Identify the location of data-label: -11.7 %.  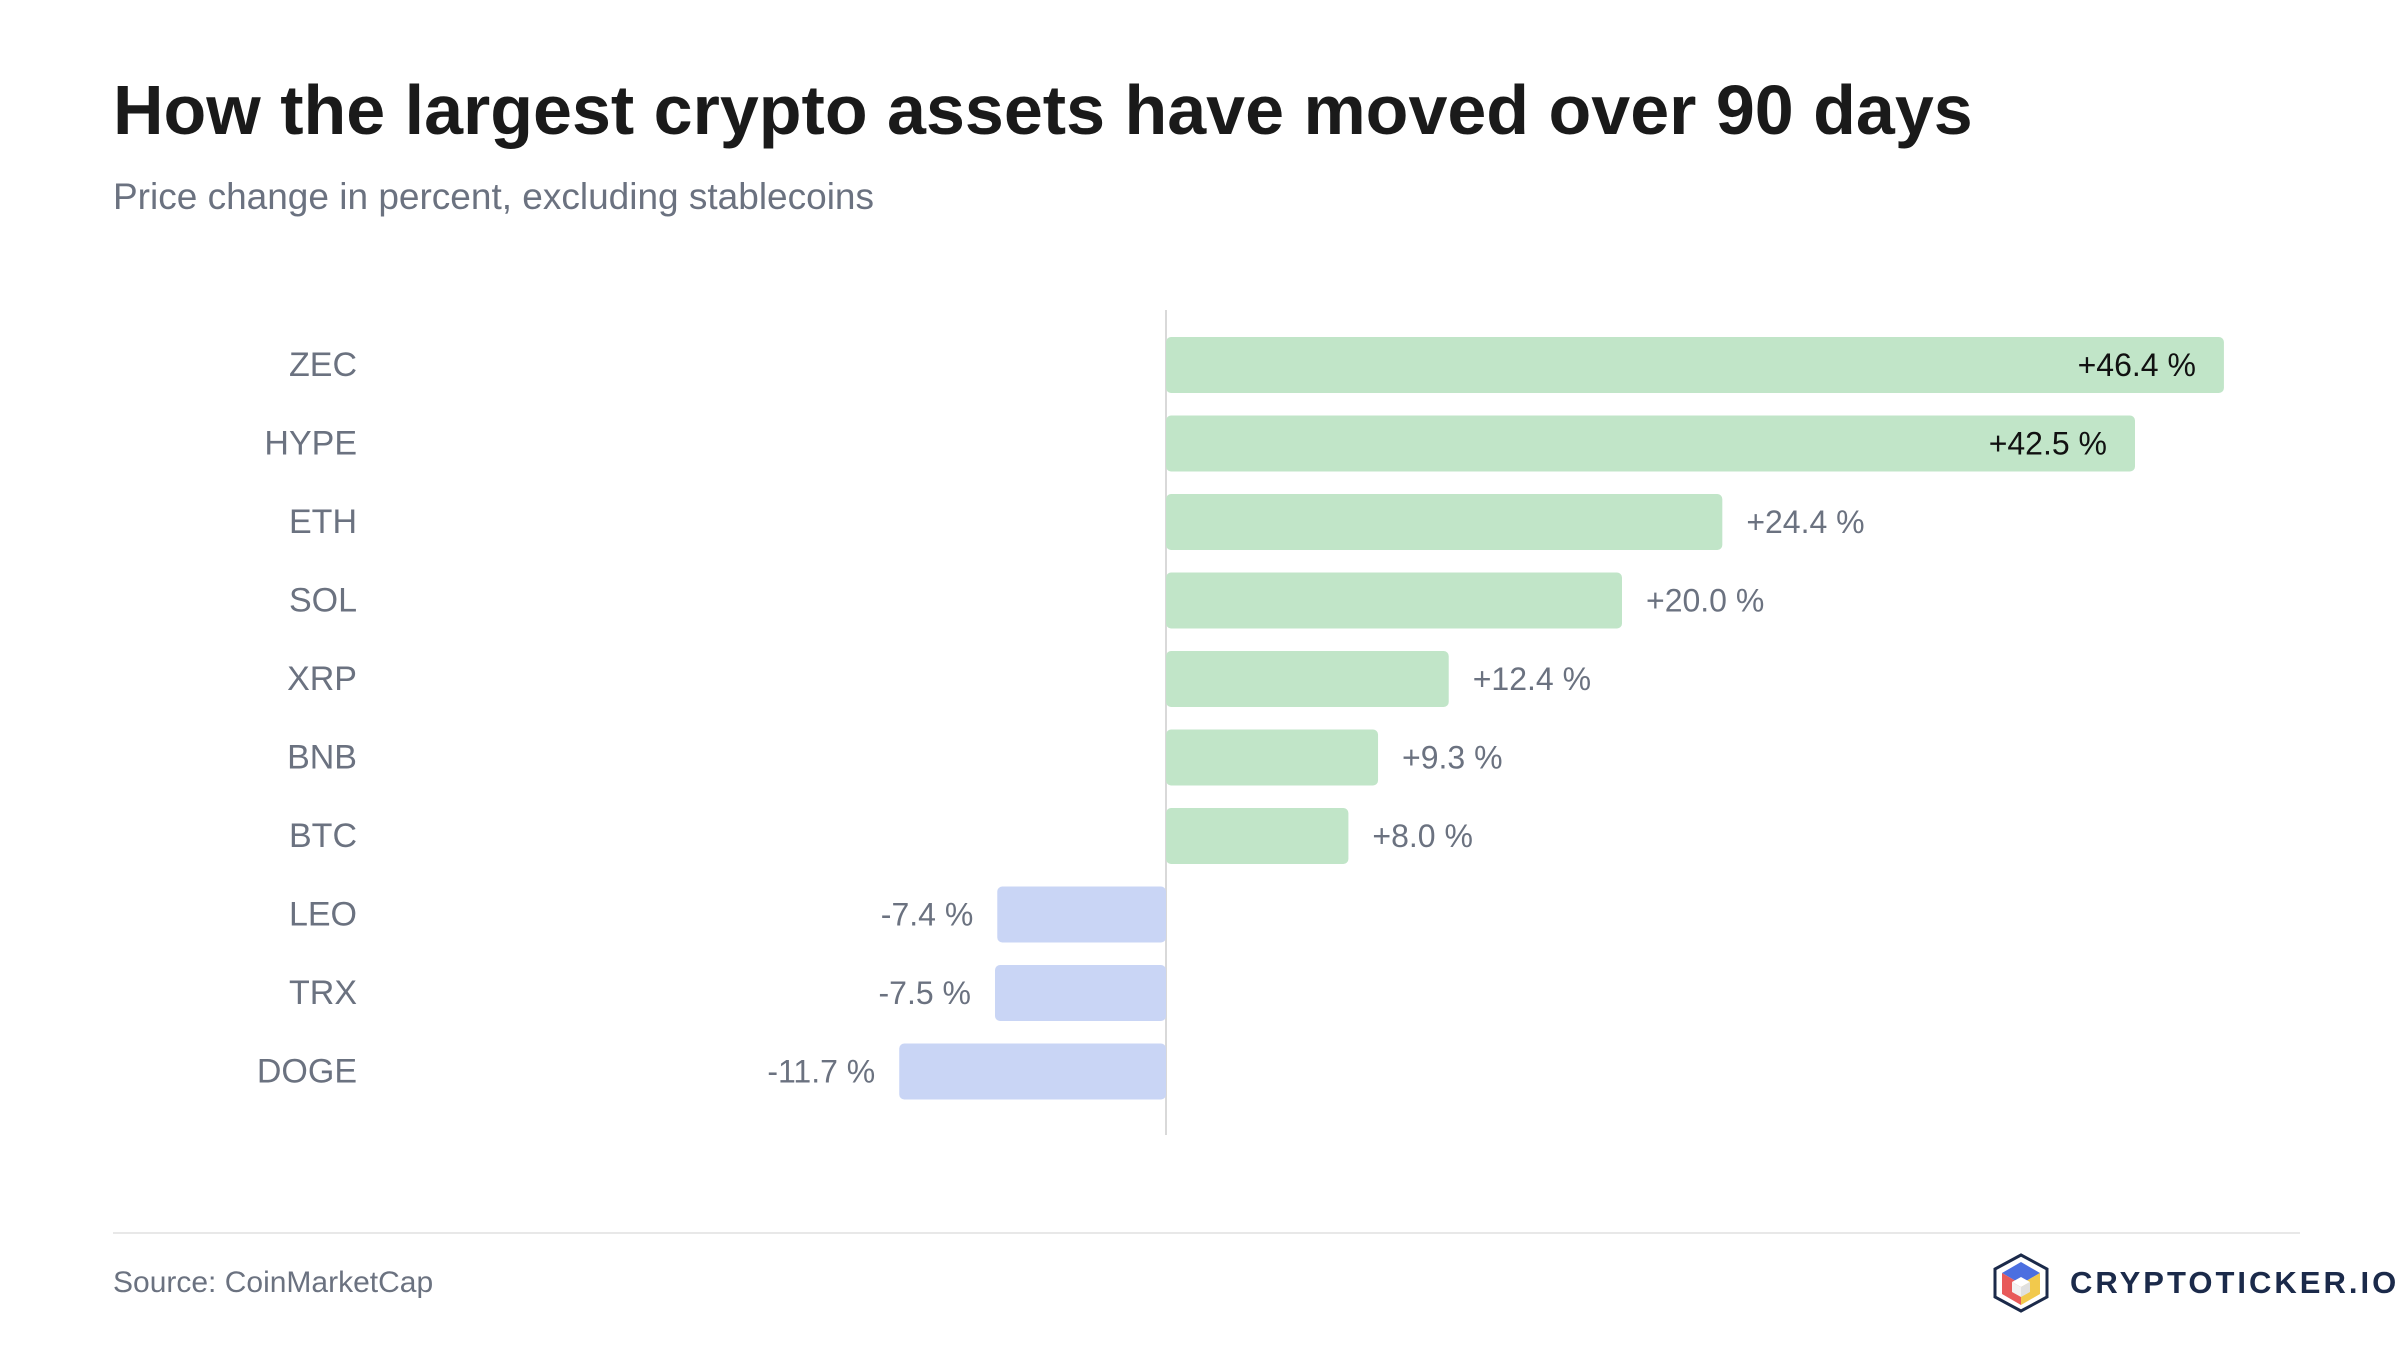
(821, 1072).